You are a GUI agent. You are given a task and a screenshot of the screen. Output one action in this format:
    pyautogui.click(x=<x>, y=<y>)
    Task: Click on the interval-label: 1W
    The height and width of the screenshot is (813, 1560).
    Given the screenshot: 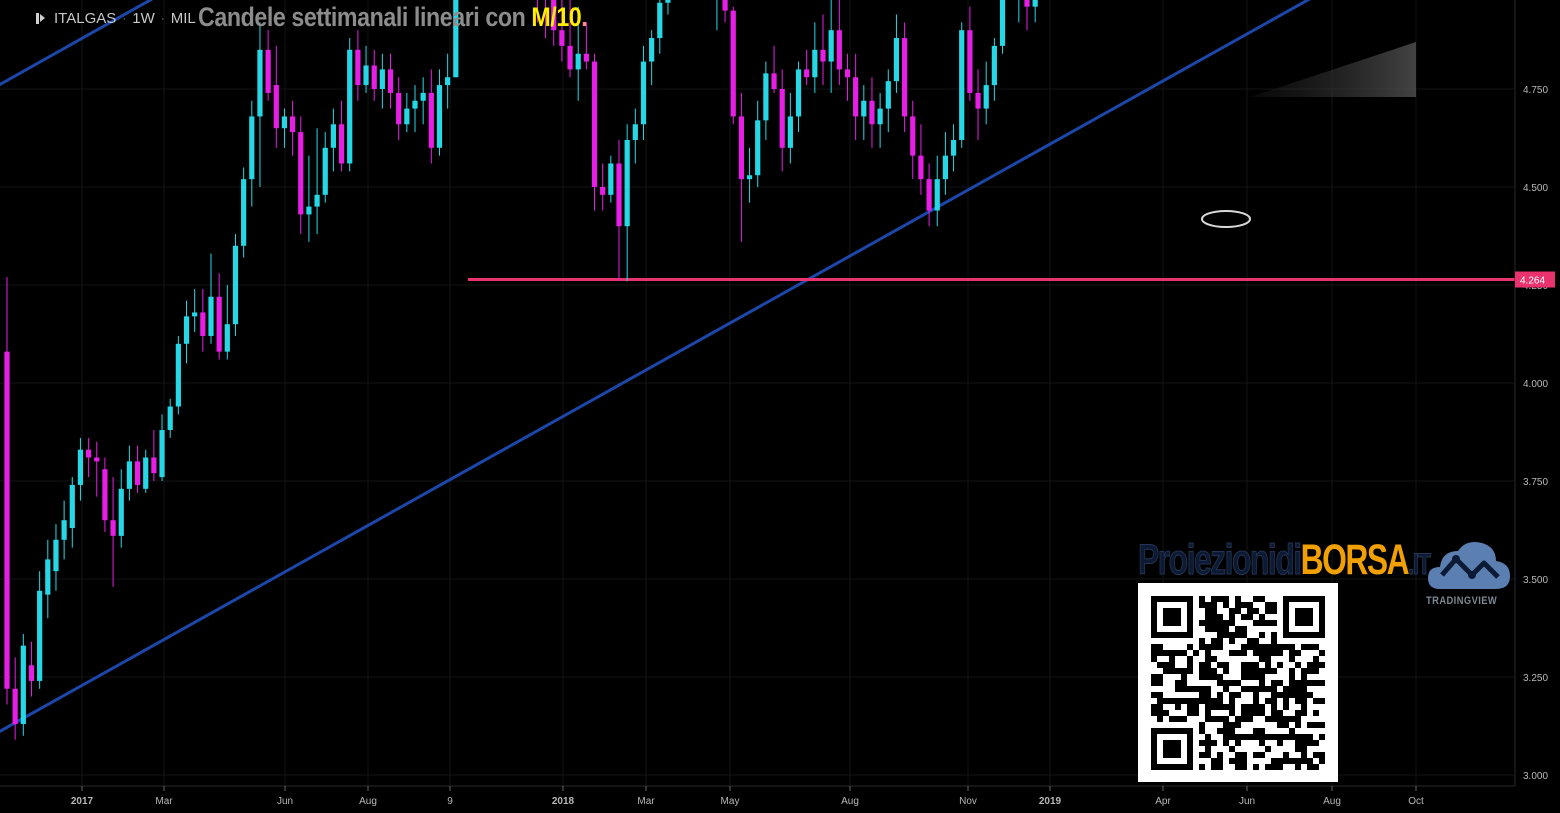 What is the action you would take?
    pyautogui.click(x=143, y=18)
    